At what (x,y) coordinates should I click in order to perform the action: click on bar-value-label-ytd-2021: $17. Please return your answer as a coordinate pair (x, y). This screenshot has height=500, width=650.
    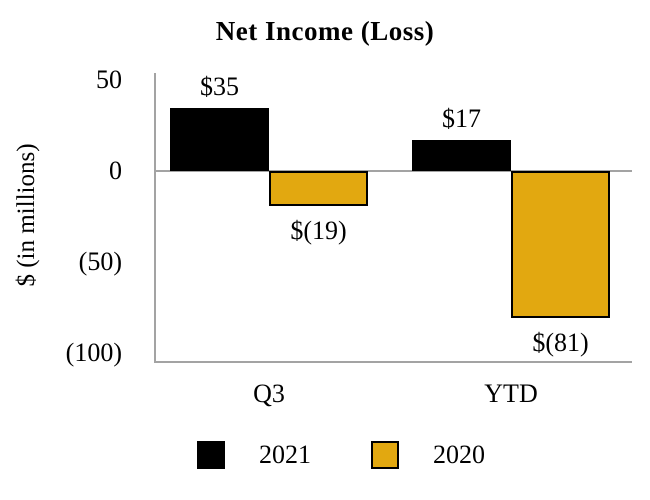
    Looking at the image, I should click on (461, 119).